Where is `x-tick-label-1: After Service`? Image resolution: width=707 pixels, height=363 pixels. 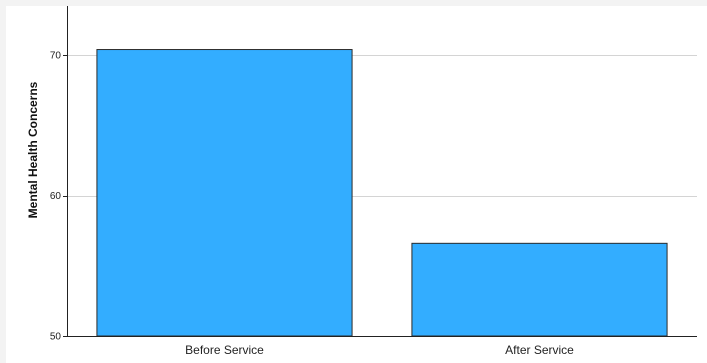
x-tick-label-1: After Service is located at coordinates (539, 350).